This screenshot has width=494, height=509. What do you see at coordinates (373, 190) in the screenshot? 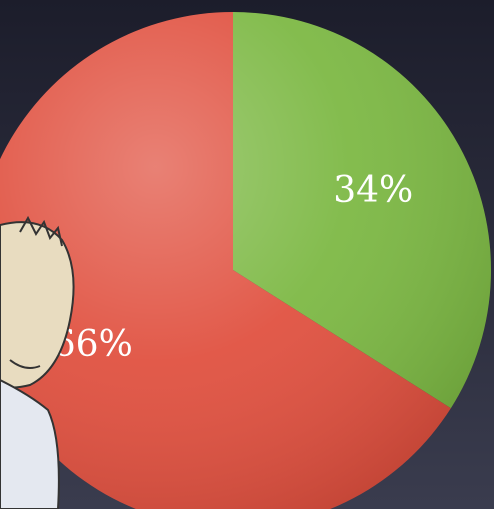
I see `slice-label: 34%` at bounding box center [373, 190].